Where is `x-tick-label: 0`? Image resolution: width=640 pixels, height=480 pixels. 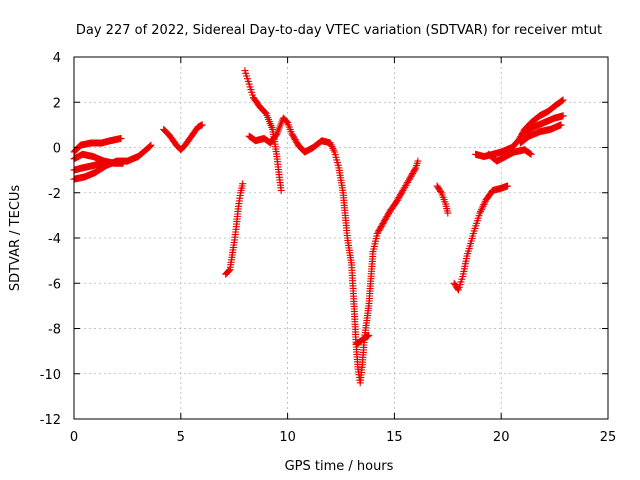 x-tick-label: 0 is located at coordinates (74, 437).